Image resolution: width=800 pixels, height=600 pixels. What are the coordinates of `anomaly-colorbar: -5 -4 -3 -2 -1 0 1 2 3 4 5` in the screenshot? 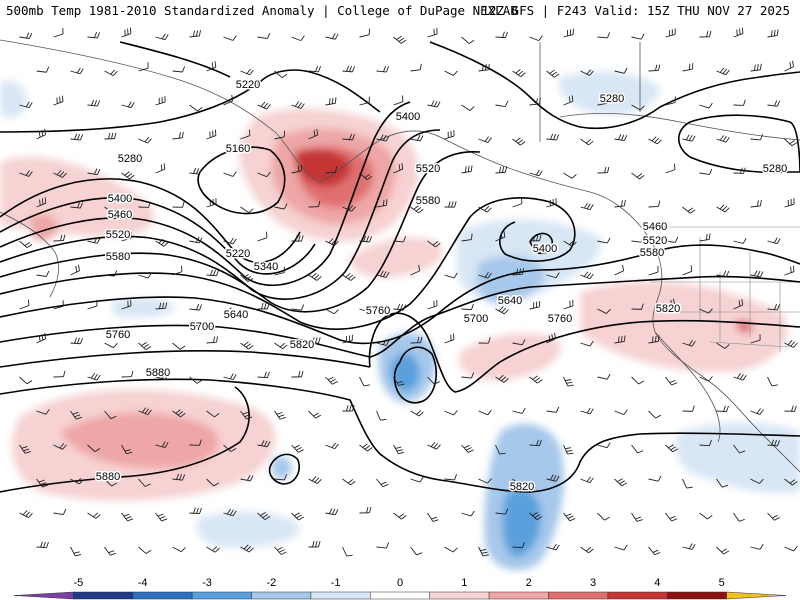 It's located at (400, 587).